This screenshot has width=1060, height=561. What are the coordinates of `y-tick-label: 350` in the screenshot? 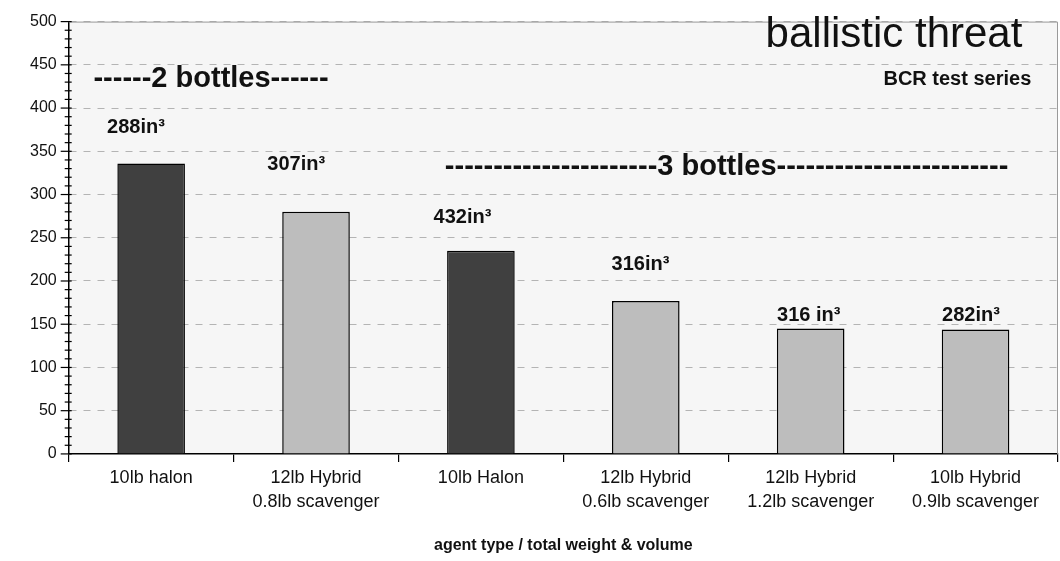 It's located at (43, 150).